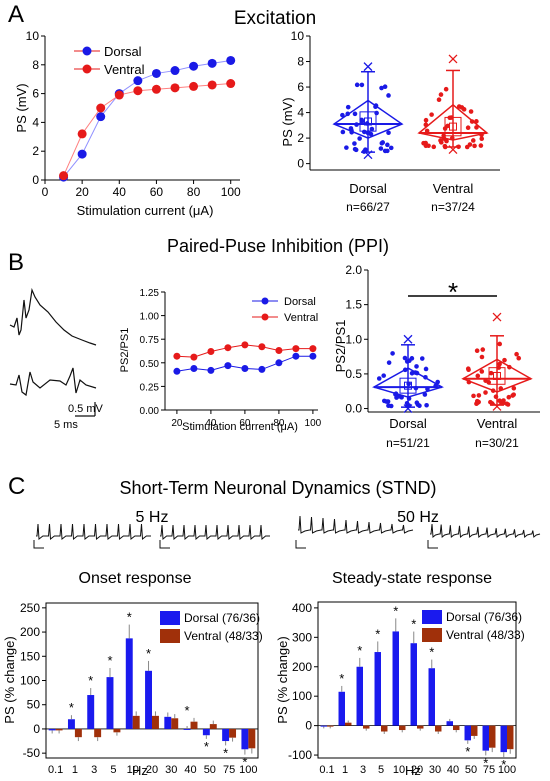 The height and width of the screenshot is (781, 550). What do you see at coordinates (82, 192) in the screenshot?
I see `x-tick-label: 20` at bounding box center [82, 192].